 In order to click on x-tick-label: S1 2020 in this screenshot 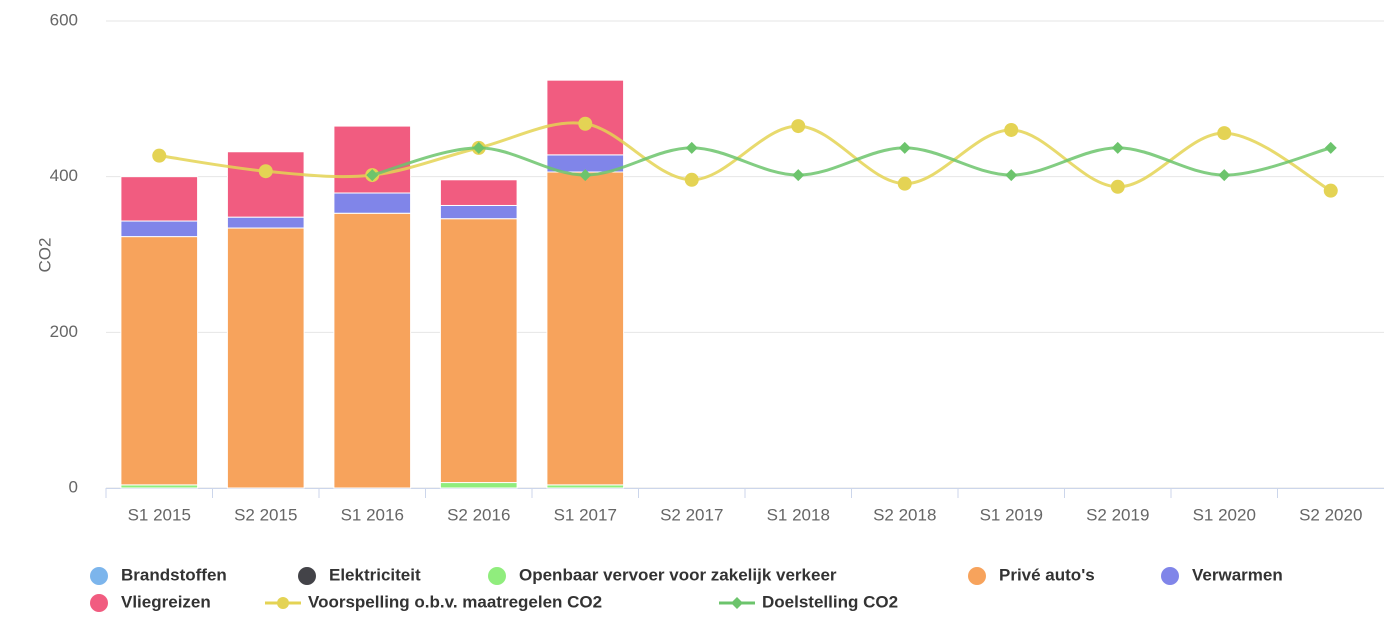, I will do `click(1224, 514)`.